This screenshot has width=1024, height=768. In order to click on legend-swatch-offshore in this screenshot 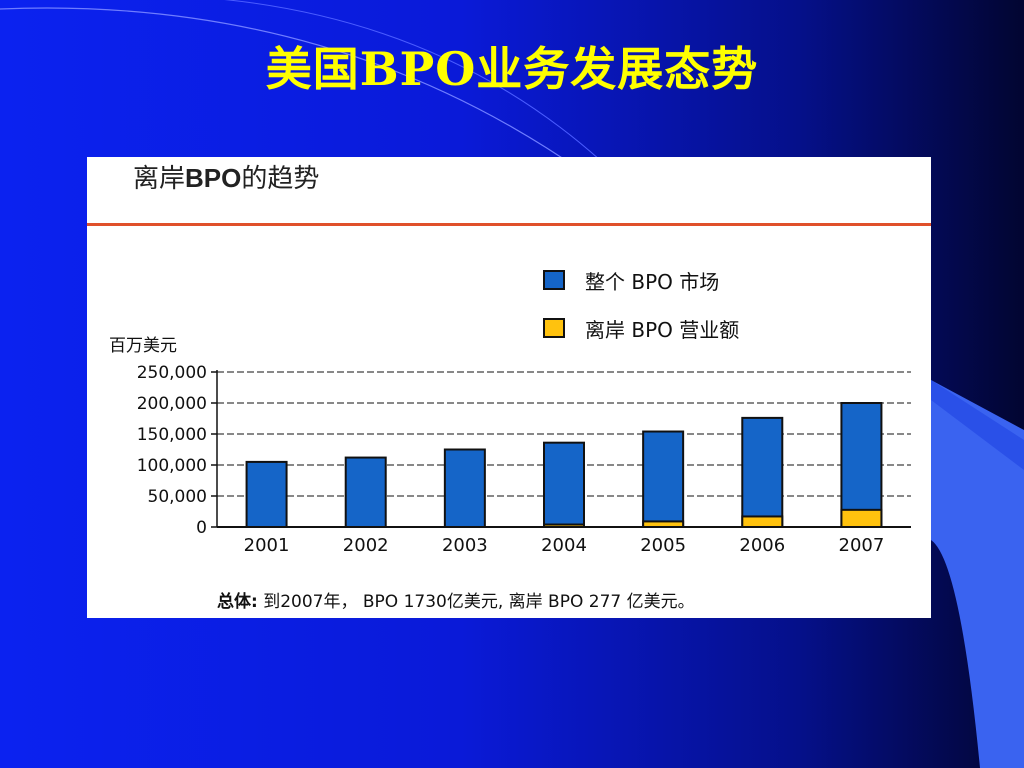, I will do `click(554, 328)`.